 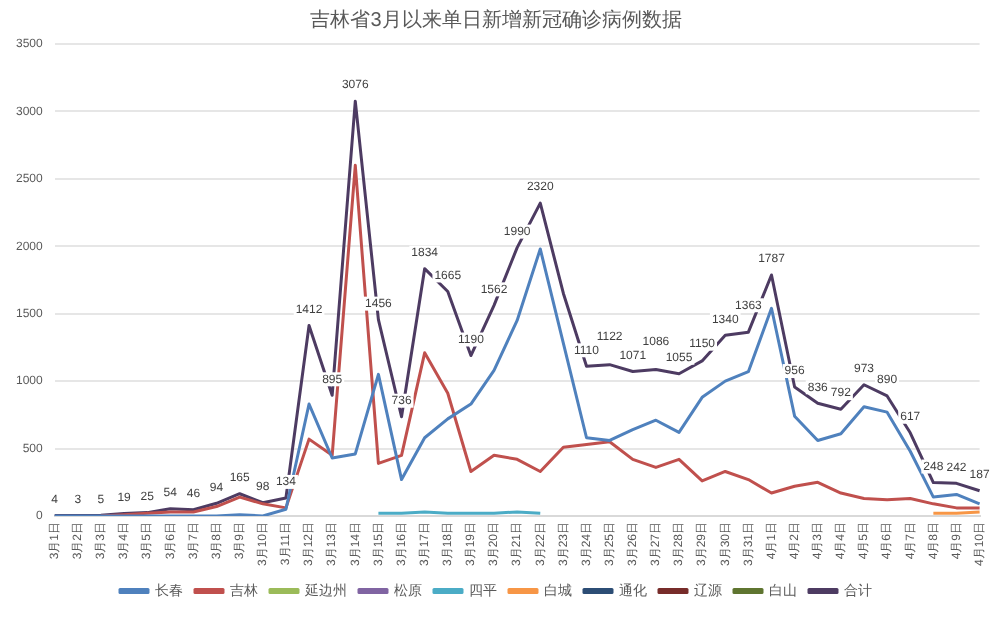 I want to click on chart-title: 吉林省3月以来单日新增新冠确诊病例数据, so click(x=496, y=19).